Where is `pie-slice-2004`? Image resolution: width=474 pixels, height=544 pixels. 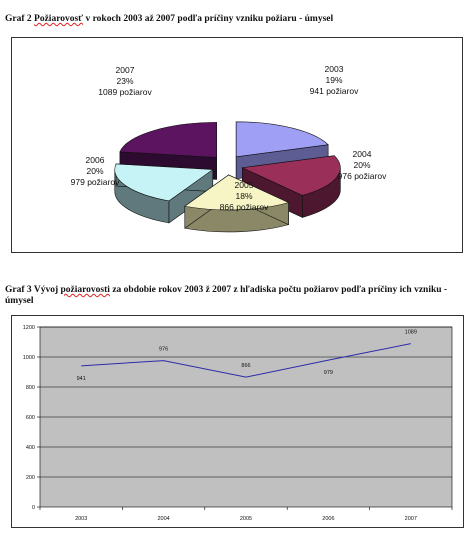
pie-slice-2004 is located at coordinates (291, 175).